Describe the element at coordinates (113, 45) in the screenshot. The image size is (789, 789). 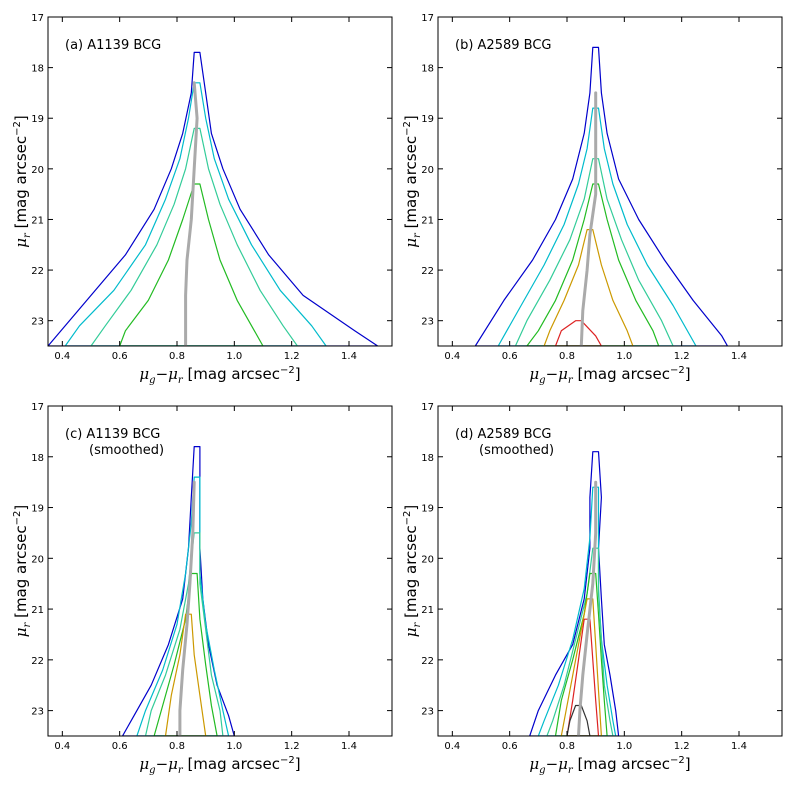
I see `panel-title: (a) A1139 BCG` at that location.